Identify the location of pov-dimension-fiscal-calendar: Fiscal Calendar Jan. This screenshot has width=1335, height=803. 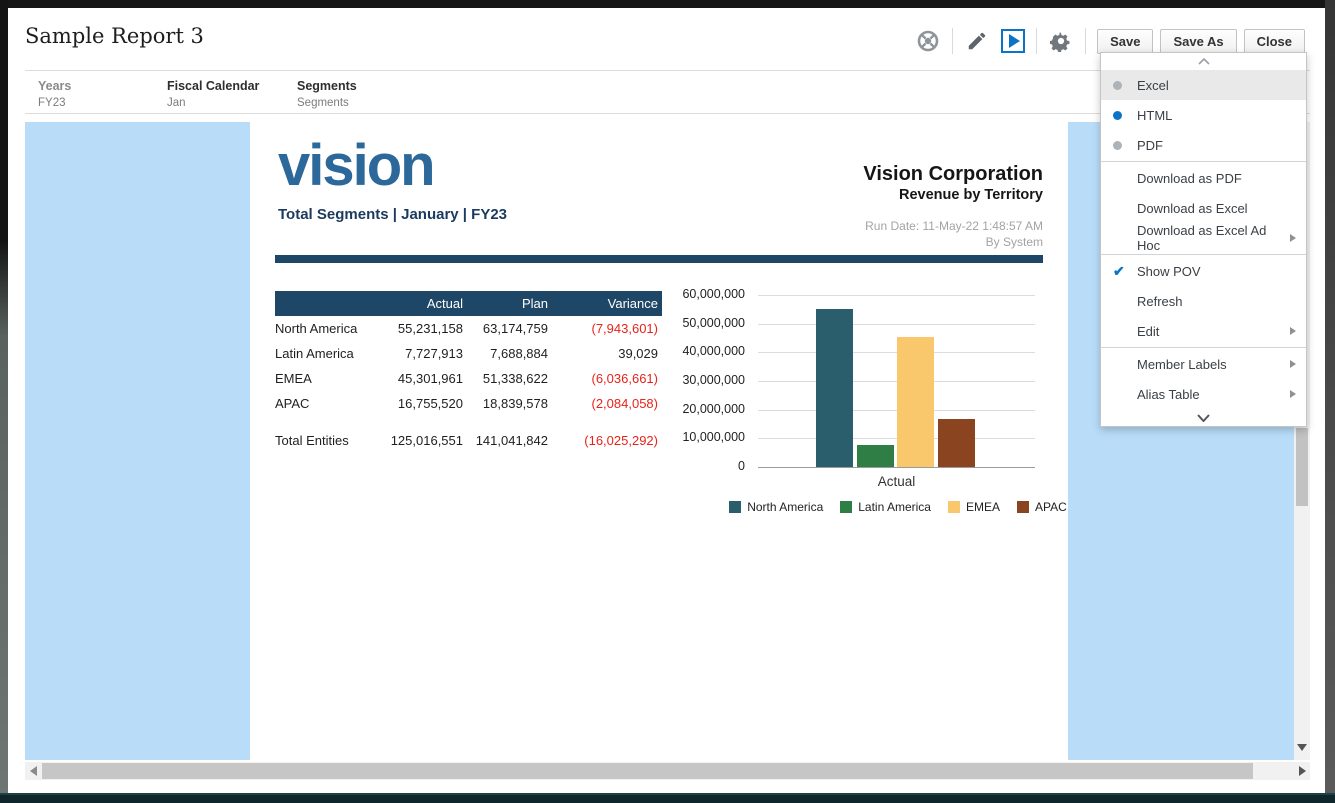
(213, 94).